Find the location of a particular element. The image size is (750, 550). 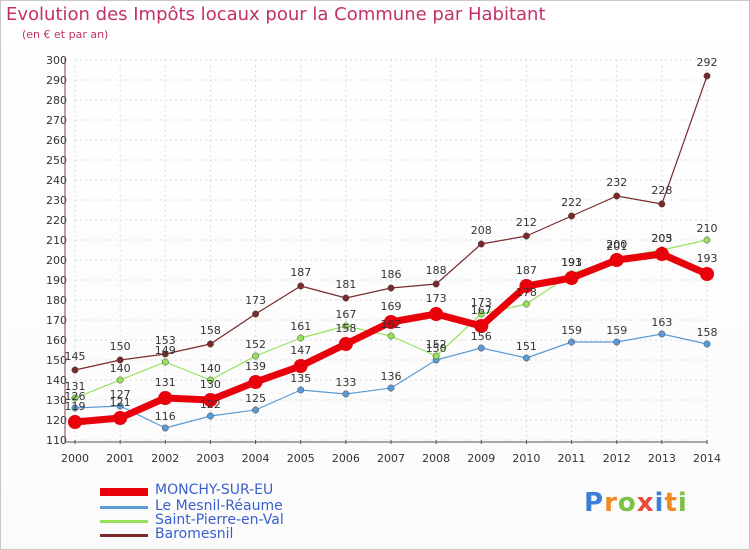

y-tick-label: 110 is located at coordinates (56, 440).